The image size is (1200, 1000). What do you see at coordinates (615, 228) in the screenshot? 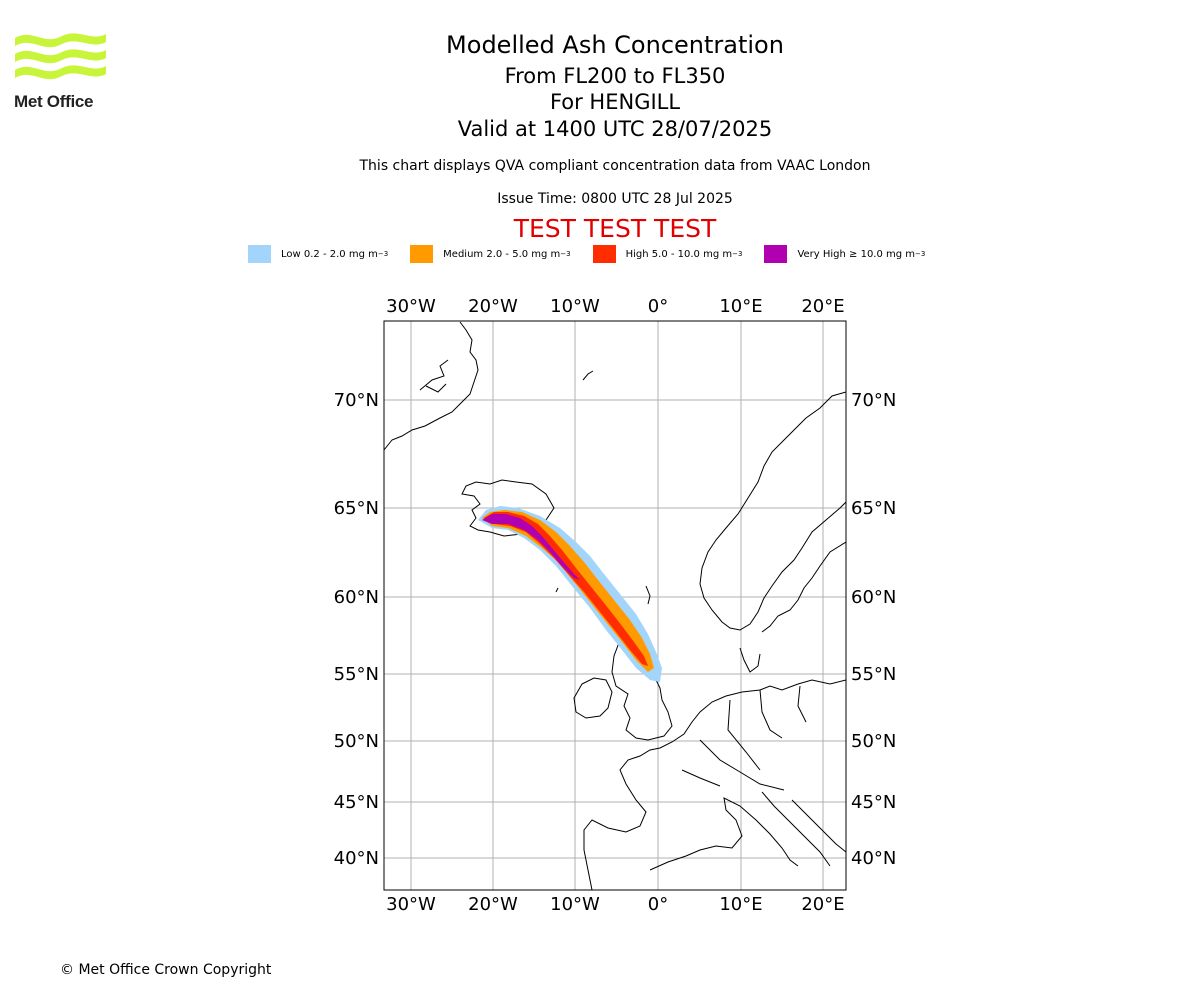
I see `test-banner: TEST TEST TEST` at bounding box center [615, 228].